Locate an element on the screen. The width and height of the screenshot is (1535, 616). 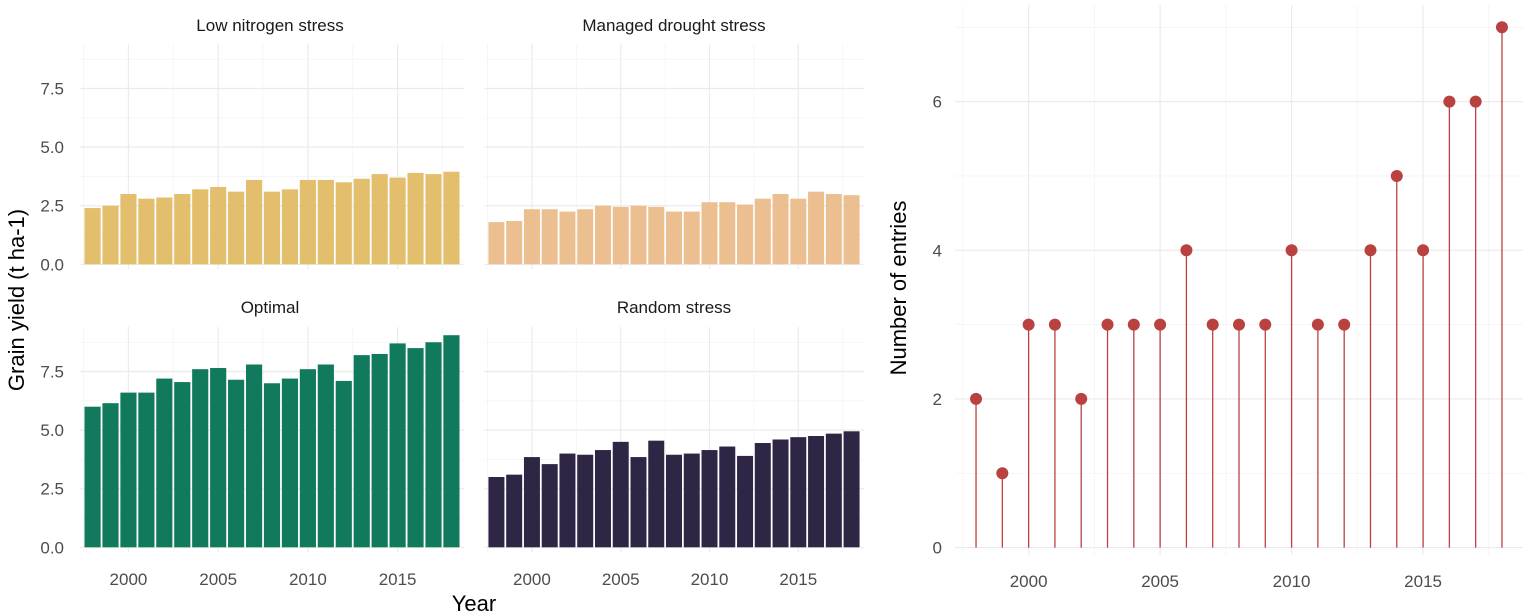
facet-title: Managed drought stress is located at coordinates (673, 25).